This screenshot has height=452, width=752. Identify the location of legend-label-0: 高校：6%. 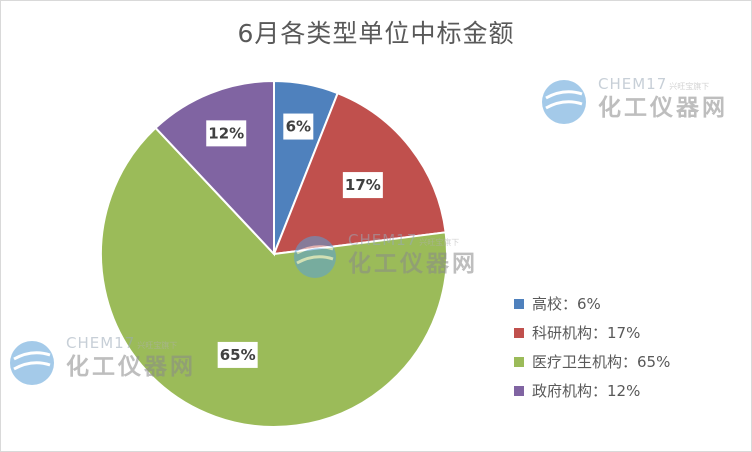
(566, 304).